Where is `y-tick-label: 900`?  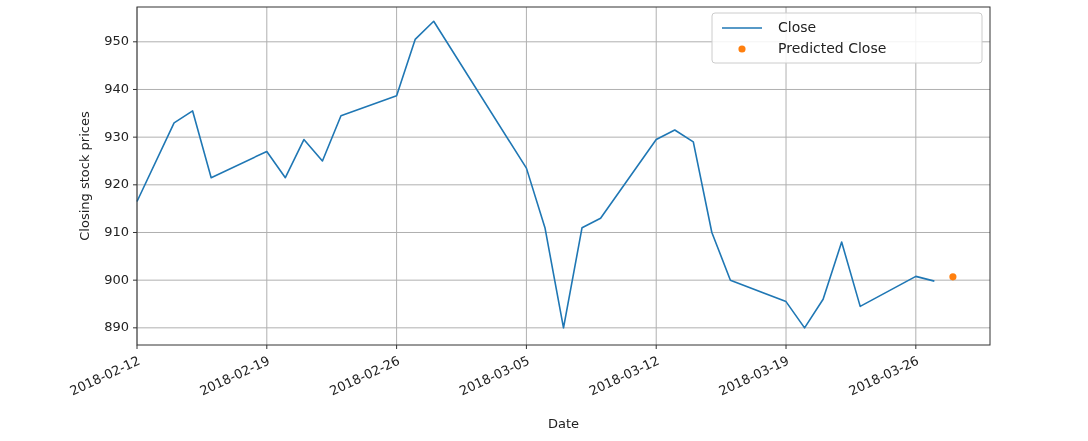 y-tick-label: 900 is located at coordinates (116, 279).